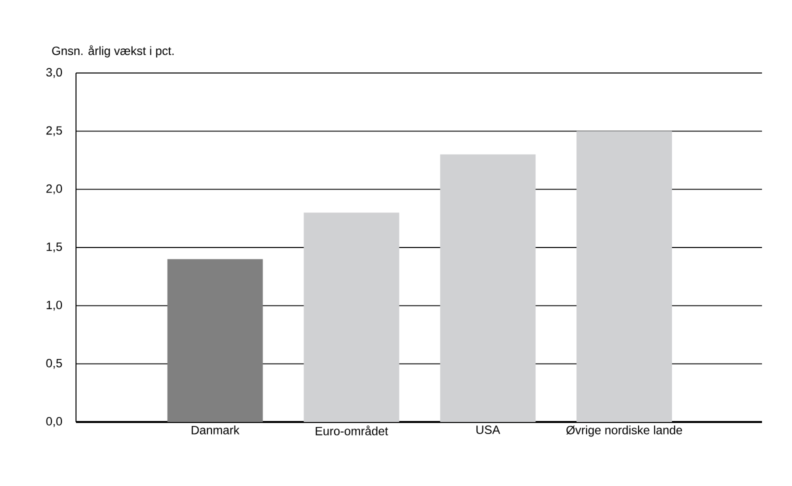 This screenshot has height=486, width=792. What do you see at coordinates (54, 189) in the screenshot?
I see `y-tick-label: 2,0` at bounding box center [54, 189].